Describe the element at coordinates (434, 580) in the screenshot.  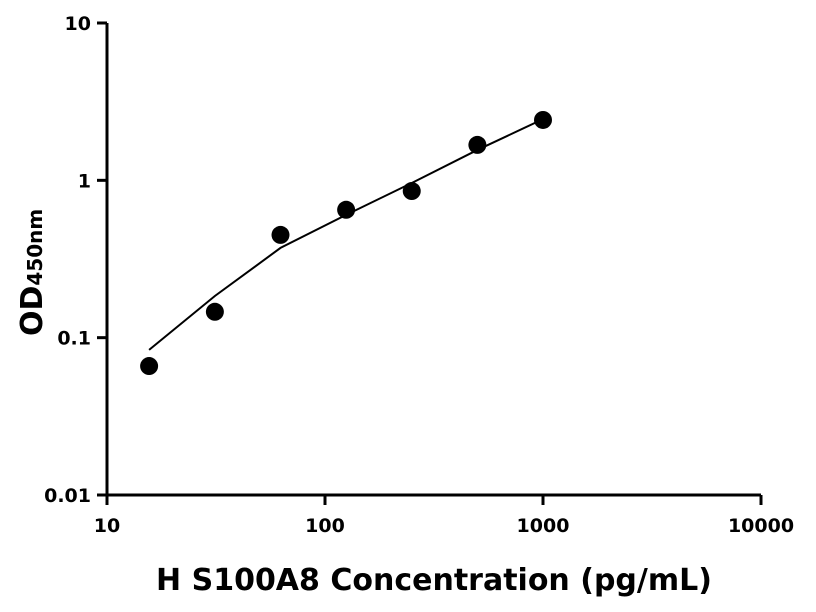
I see `x-axis-label: H S100A8 Concentration (pg/mL)` at that location.